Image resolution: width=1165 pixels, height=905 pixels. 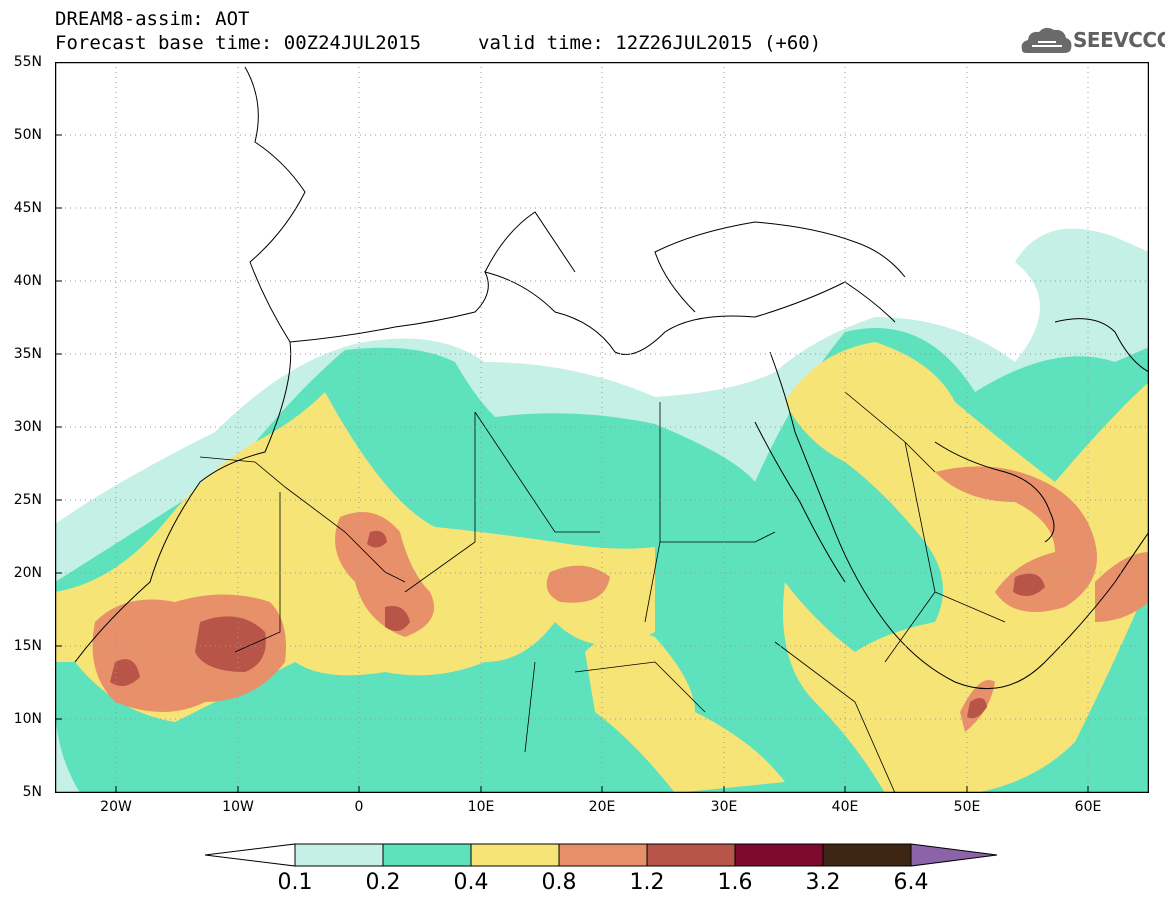 I want to click on lat-label: 15N, so click(x=27, y=646).